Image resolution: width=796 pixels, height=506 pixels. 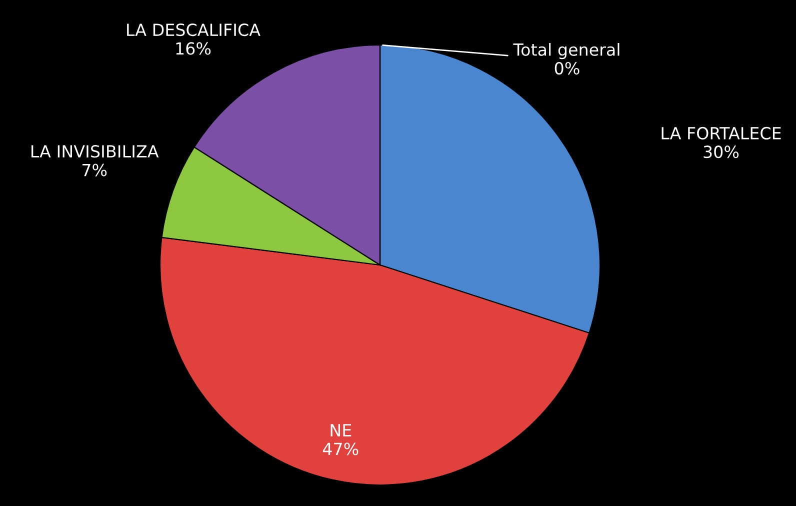 What do you see at coordinates (193, 30) in the screenshot?
I see `slice-label: LA DESCALIFICA` at bounding box center [193, 30].